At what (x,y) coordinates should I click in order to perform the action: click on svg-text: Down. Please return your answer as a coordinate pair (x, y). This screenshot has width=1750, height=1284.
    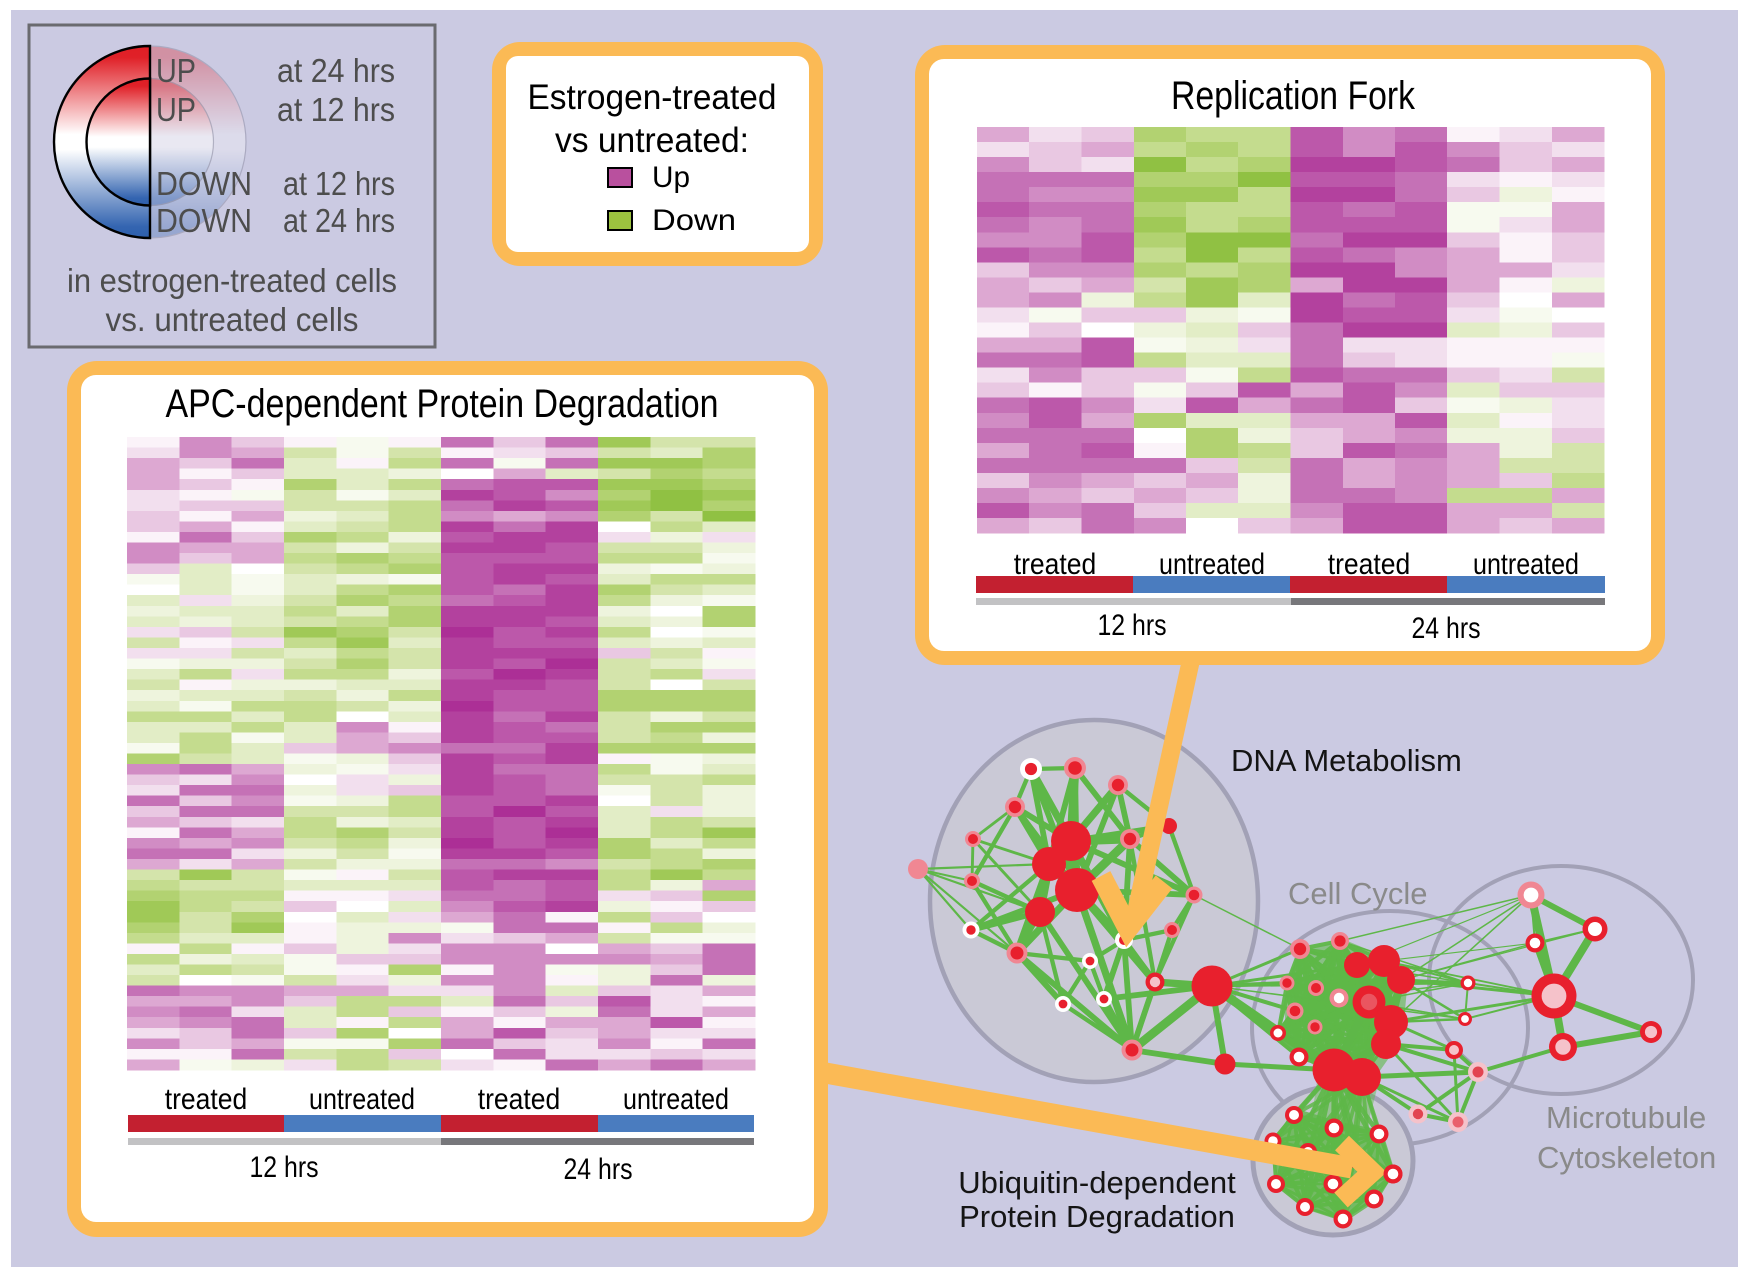
    Looking at the image, I should click on (694, 220).